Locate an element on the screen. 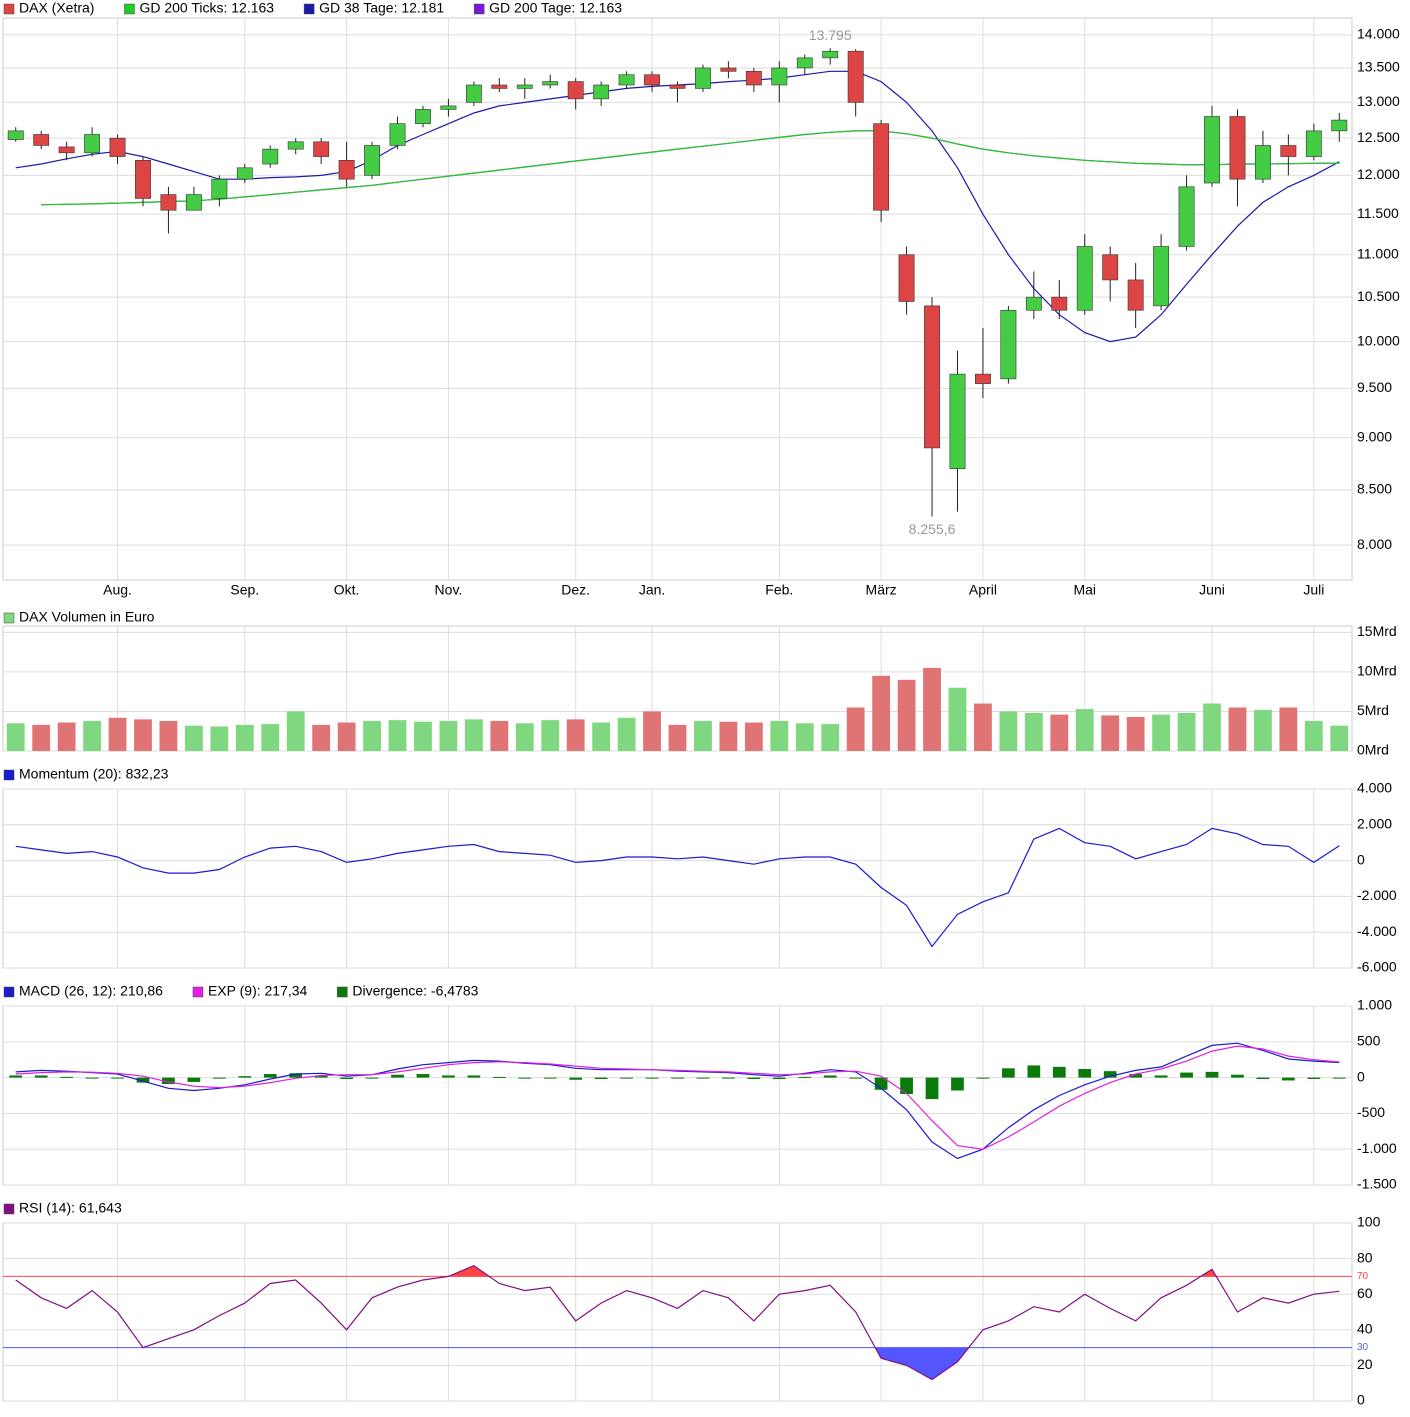  y-tick-label: 9.000 is located at coordinates (1374, 436).